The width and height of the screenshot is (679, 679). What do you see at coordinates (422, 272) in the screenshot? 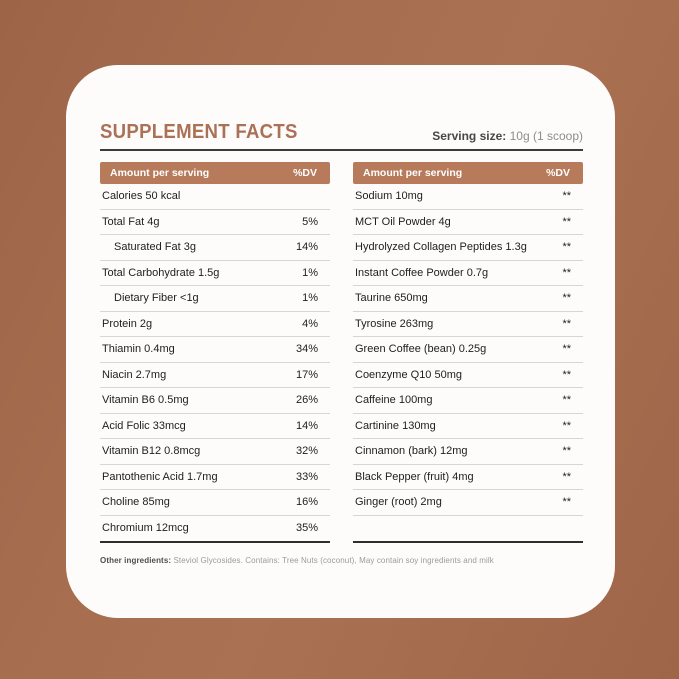
I see `nutrient-name: Instant Coffee Powder 0.7g` at bounding box center [422, 272].